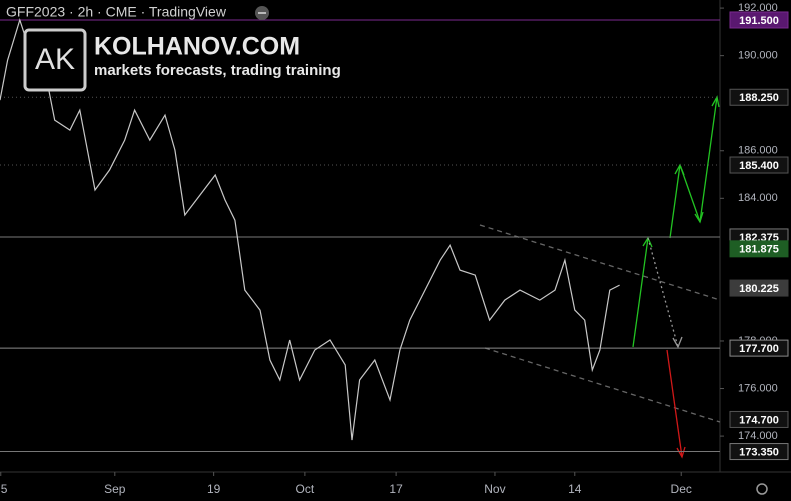  What do you see at coordinates (305, 489) in the screenshot?
I see `x-tick-label: Oct` at bounding box center [305, 489].